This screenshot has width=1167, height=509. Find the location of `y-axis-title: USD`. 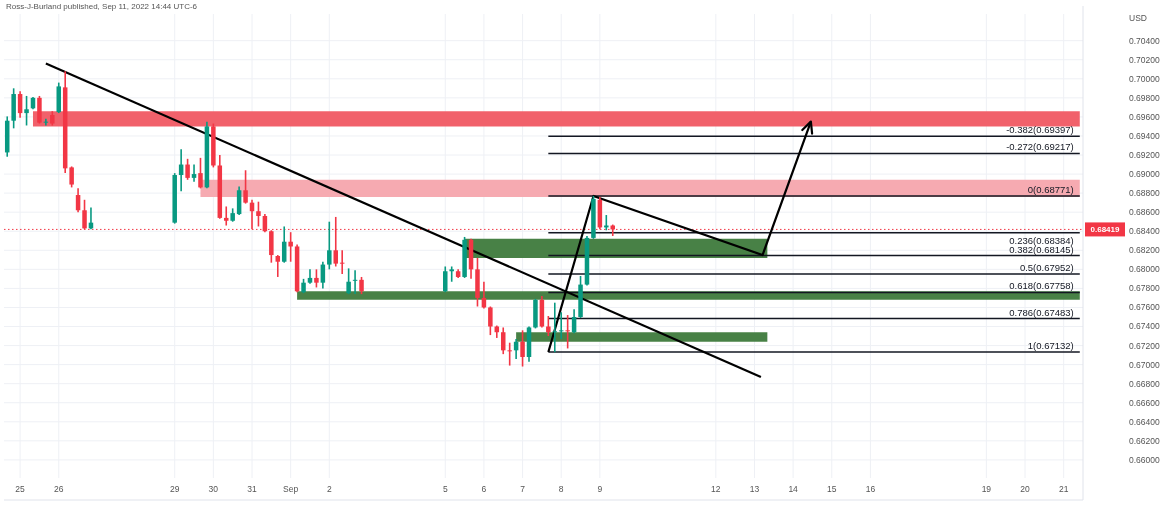

y-axis-title: USD is located at coordinates (1138, 18).